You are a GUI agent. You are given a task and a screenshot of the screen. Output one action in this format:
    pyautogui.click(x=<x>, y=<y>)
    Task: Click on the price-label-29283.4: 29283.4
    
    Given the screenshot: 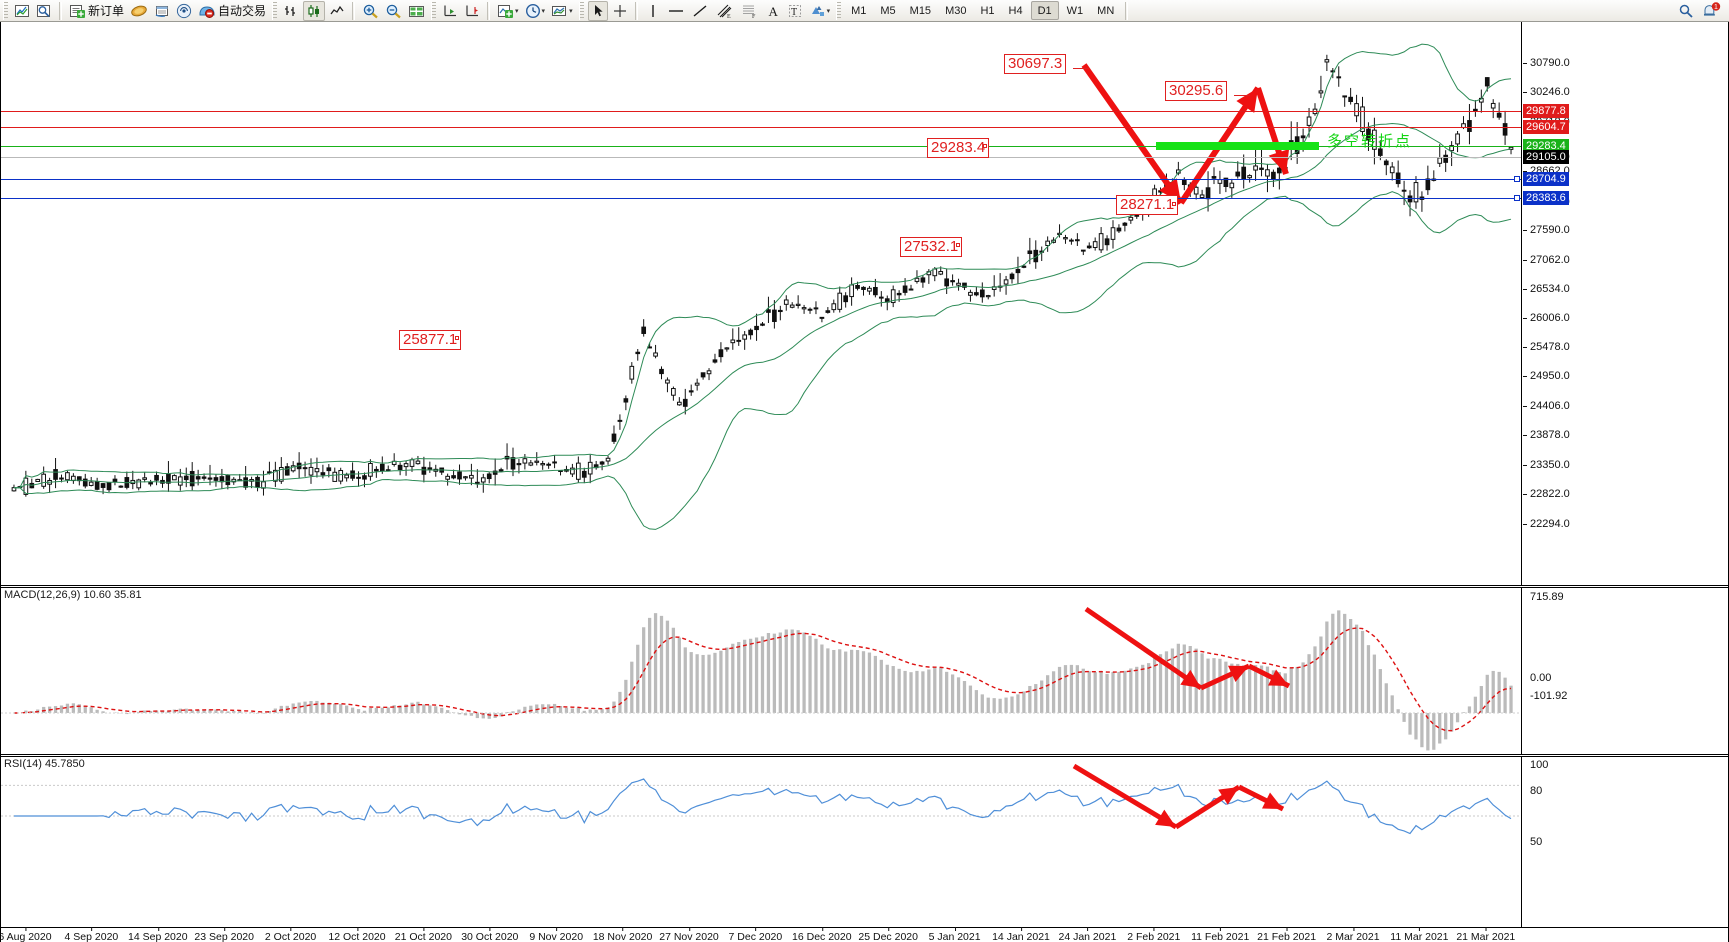 What is the action you would take?
    pyautogui.click(x=1546, y=146)
    